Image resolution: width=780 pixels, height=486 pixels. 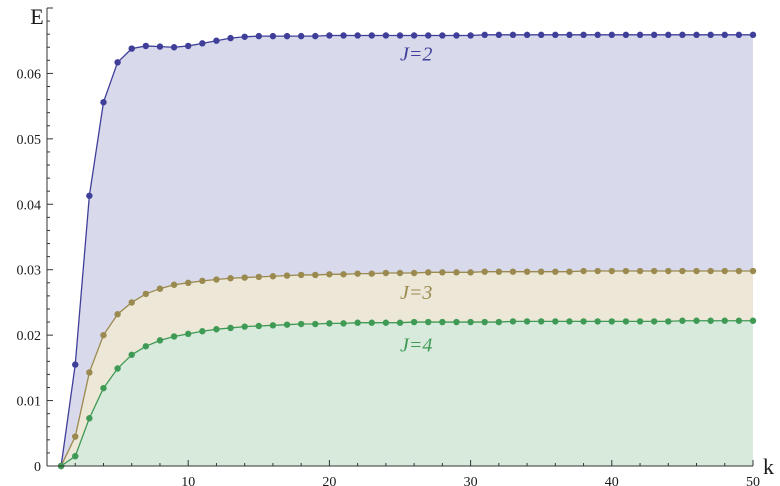 What do you see at coordinates (416, 293) in the screenshot?
I see `label-j-3: J=3` at bounding box center [416, 293].